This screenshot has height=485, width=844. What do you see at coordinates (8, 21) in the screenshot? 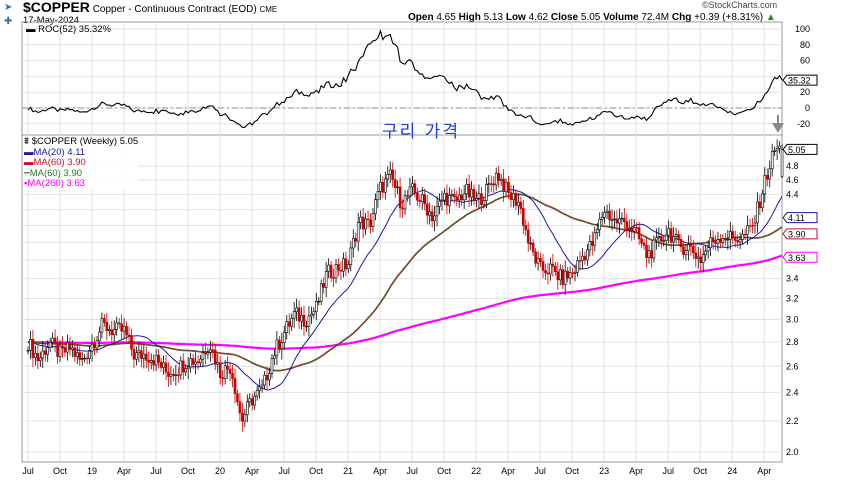
I see `crosshair-icon: ✚` at bounding box center [8, 21].